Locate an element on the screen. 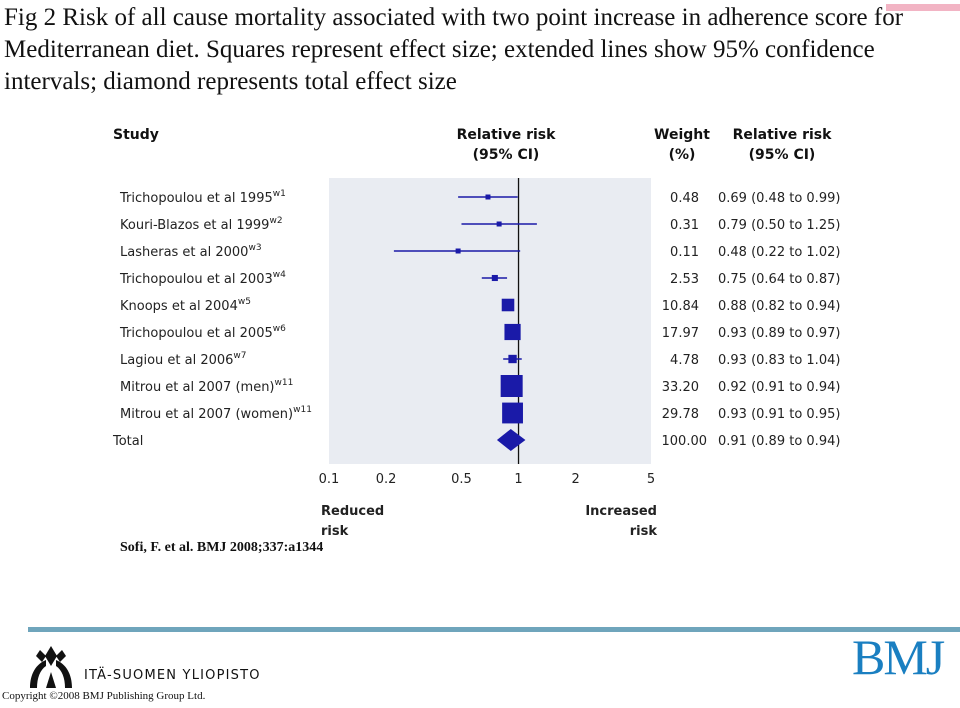 This screenshot has height=708, width=960. weight-value: 4.78 is located at coordinates (684, 360).